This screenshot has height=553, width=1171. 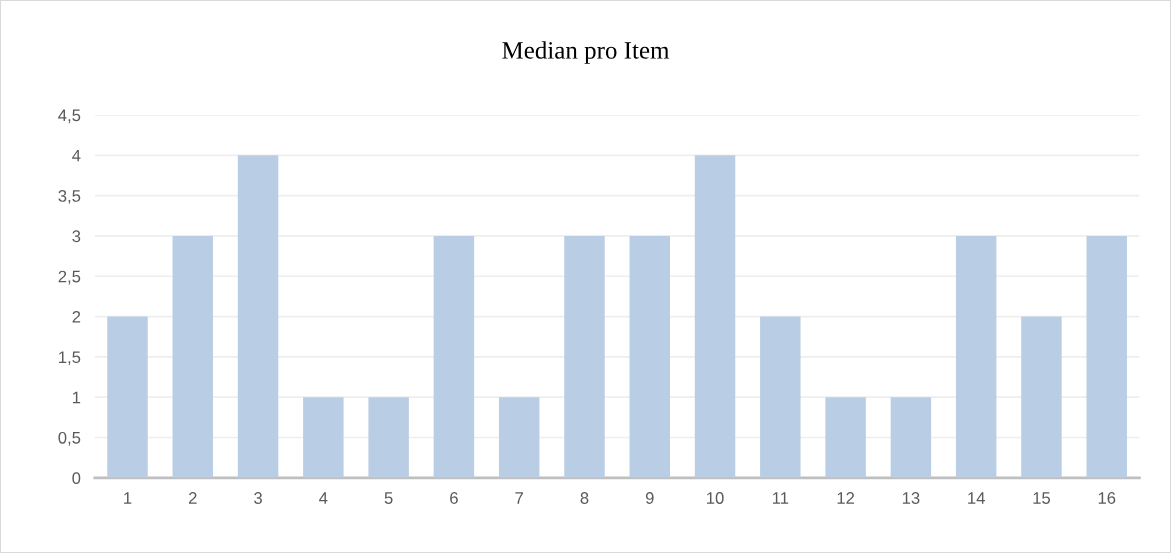 I want to click on x-tick-label: 1, so click(x=128, y=498).